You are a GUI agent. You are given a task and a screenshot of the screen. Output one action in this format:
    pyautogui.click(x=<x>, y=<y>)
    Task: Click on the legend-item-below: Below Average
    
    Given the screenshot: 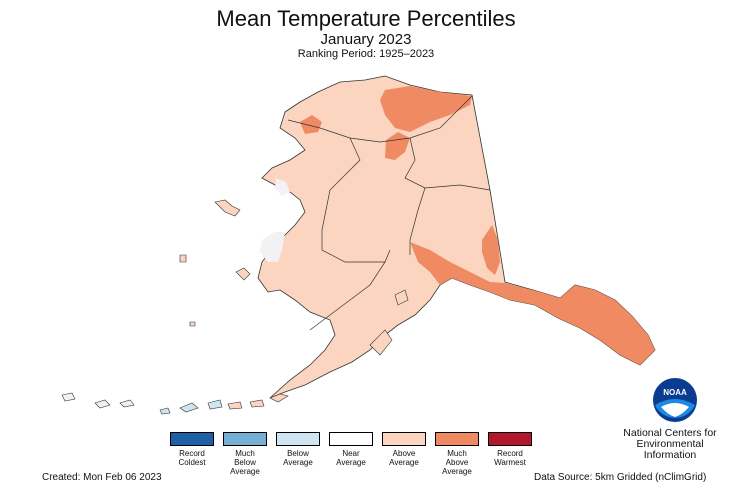 What is the action you would take?
    pyautogui.click(x=298, y=449)
    